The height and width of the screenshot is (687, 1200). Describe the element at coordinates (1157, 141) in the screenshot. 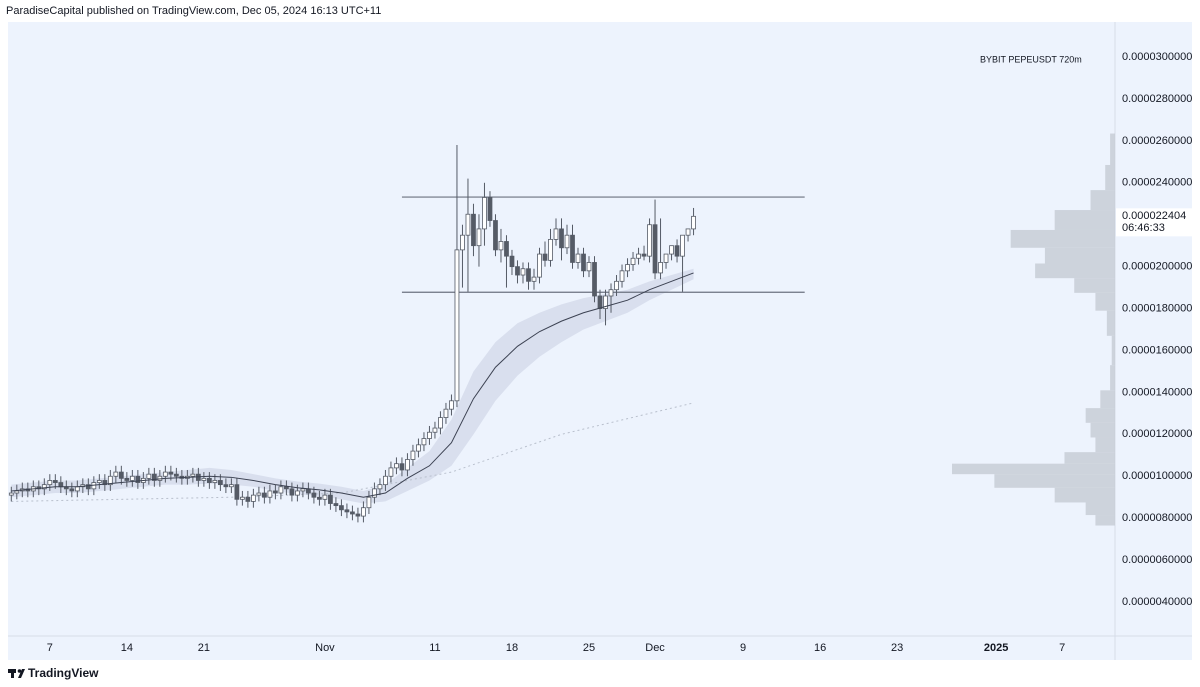

I see `y-tick-label: 0.0000260000` at that location.